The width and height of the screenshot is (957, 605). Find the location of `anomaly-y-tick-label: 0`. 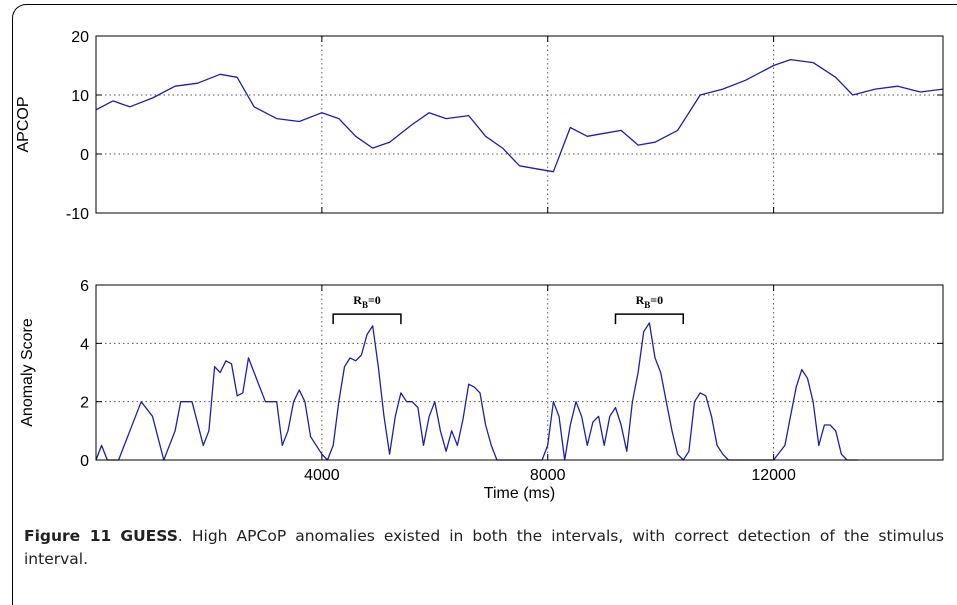

anomaly-y-tick-label: 0 is located at coordinates (84, 461).